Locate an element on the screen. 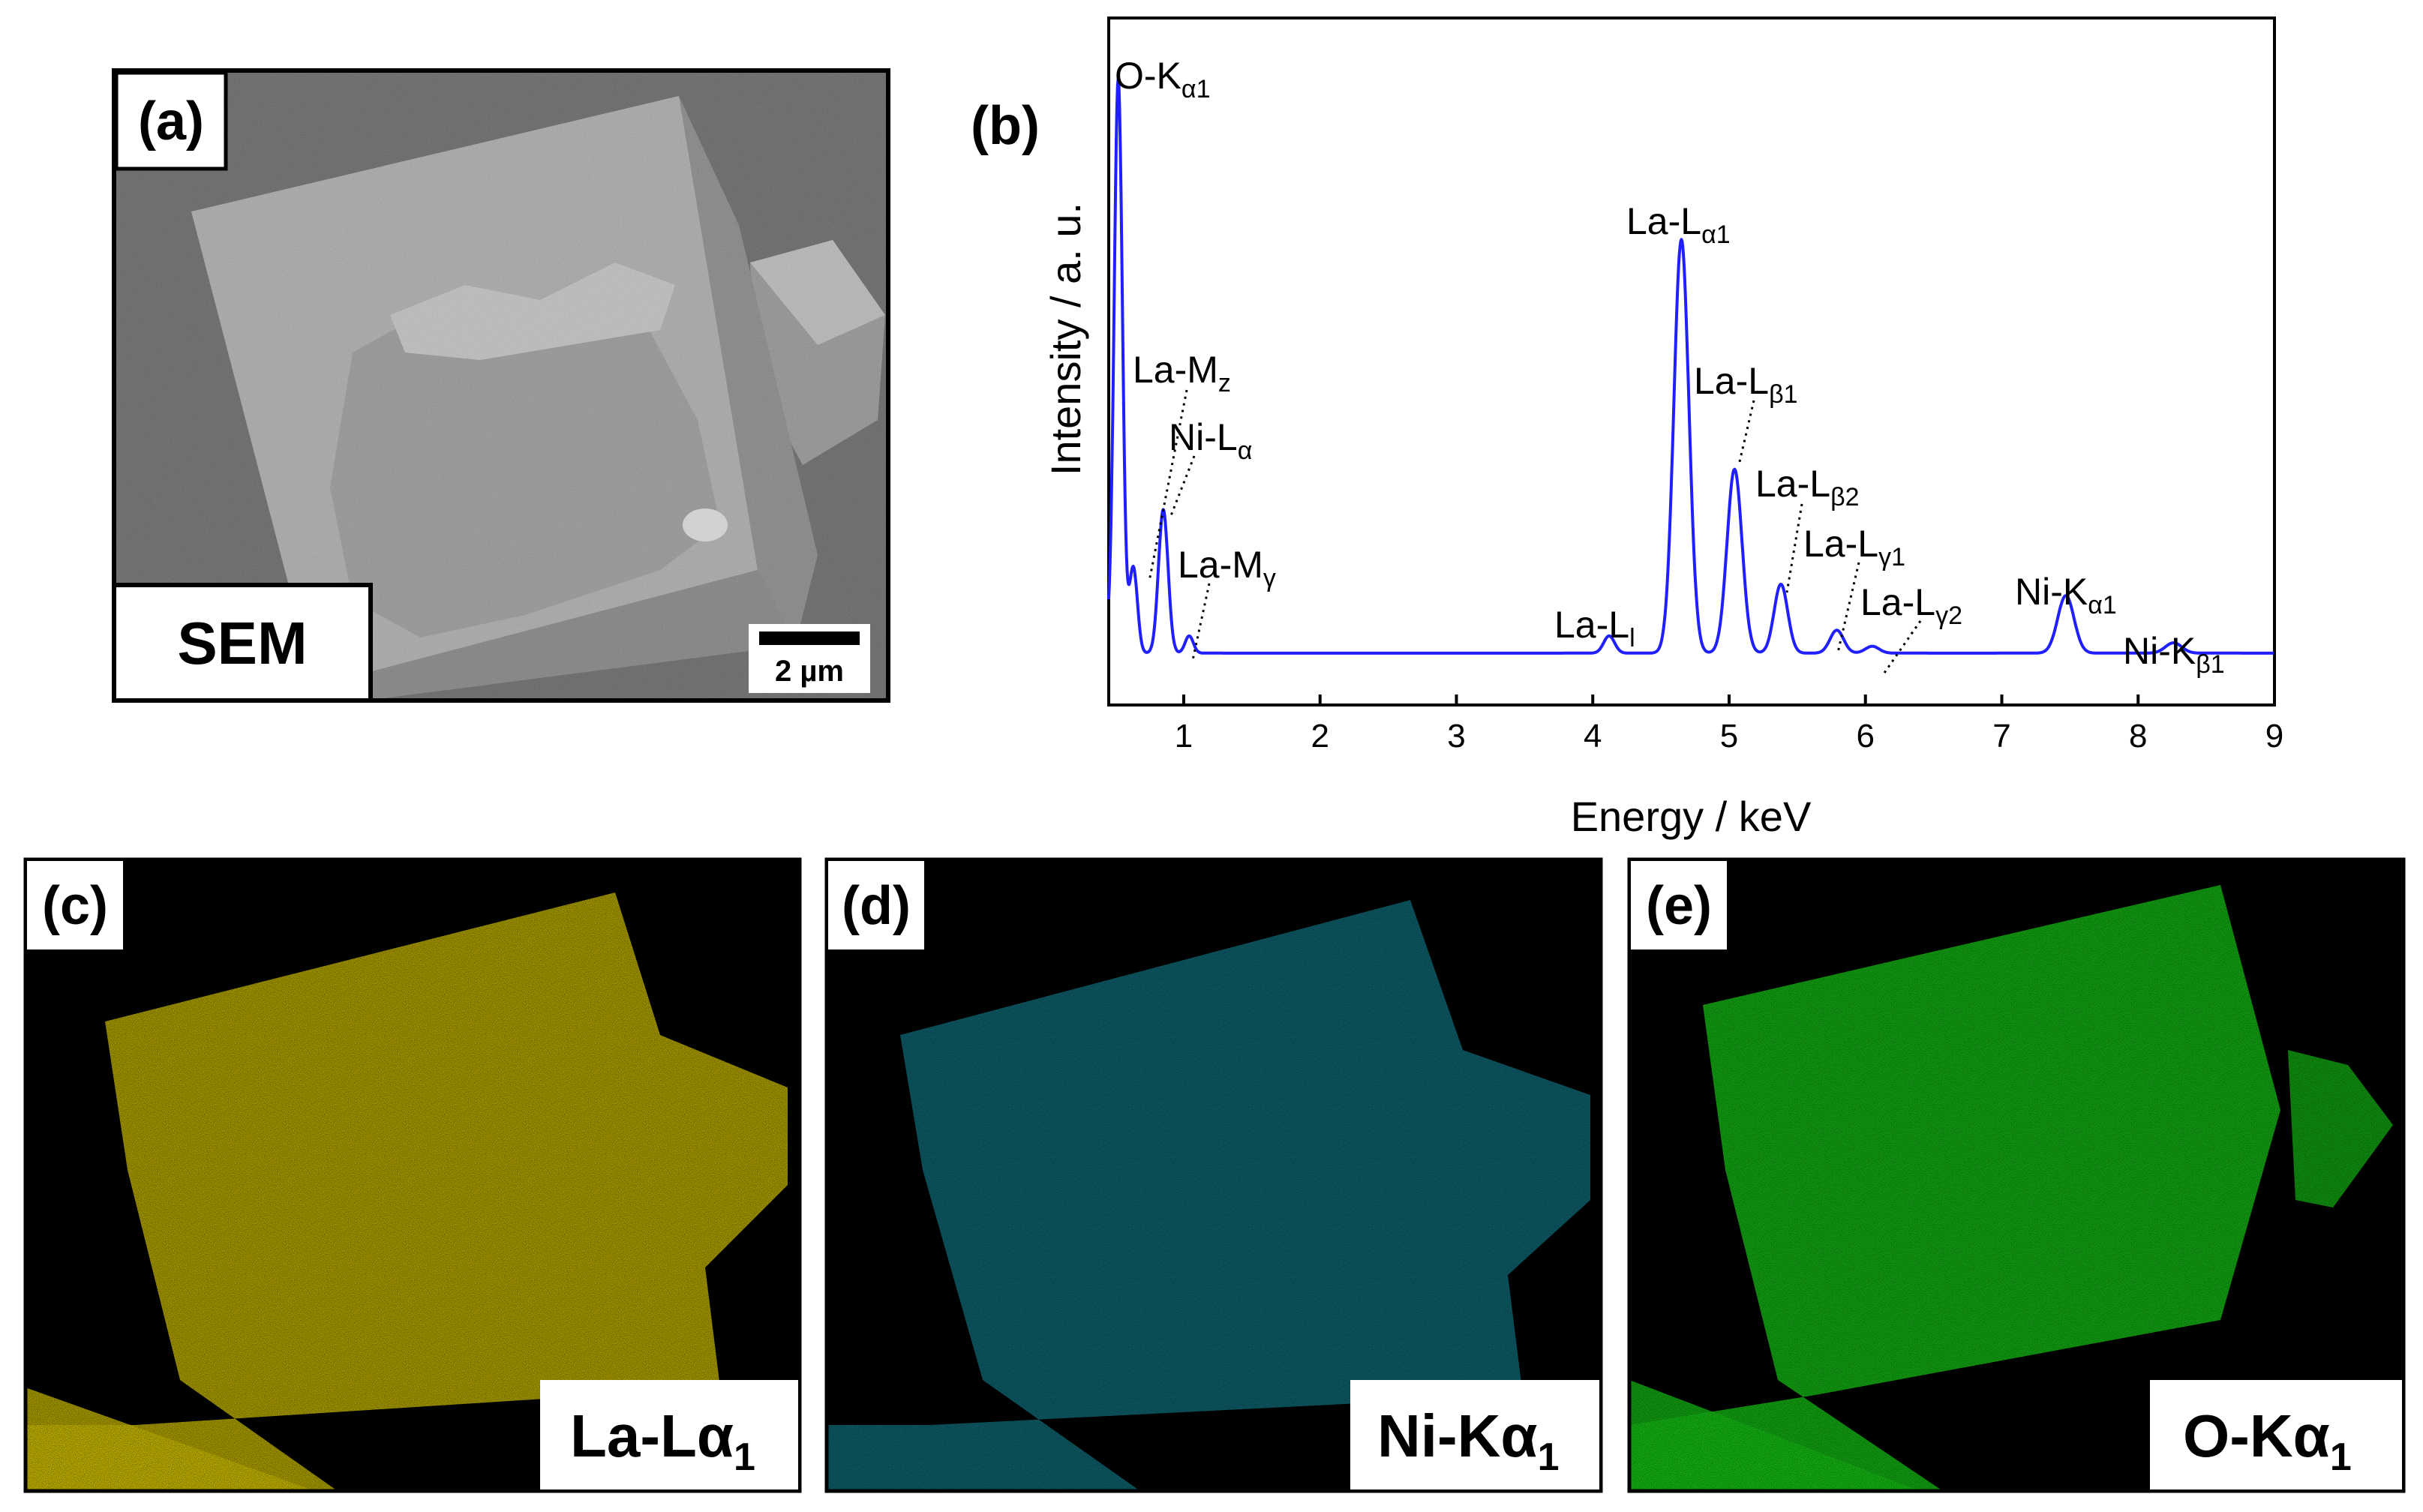  y-axis-label: Intensity / a. u. is located at coordinates (1065, 339).